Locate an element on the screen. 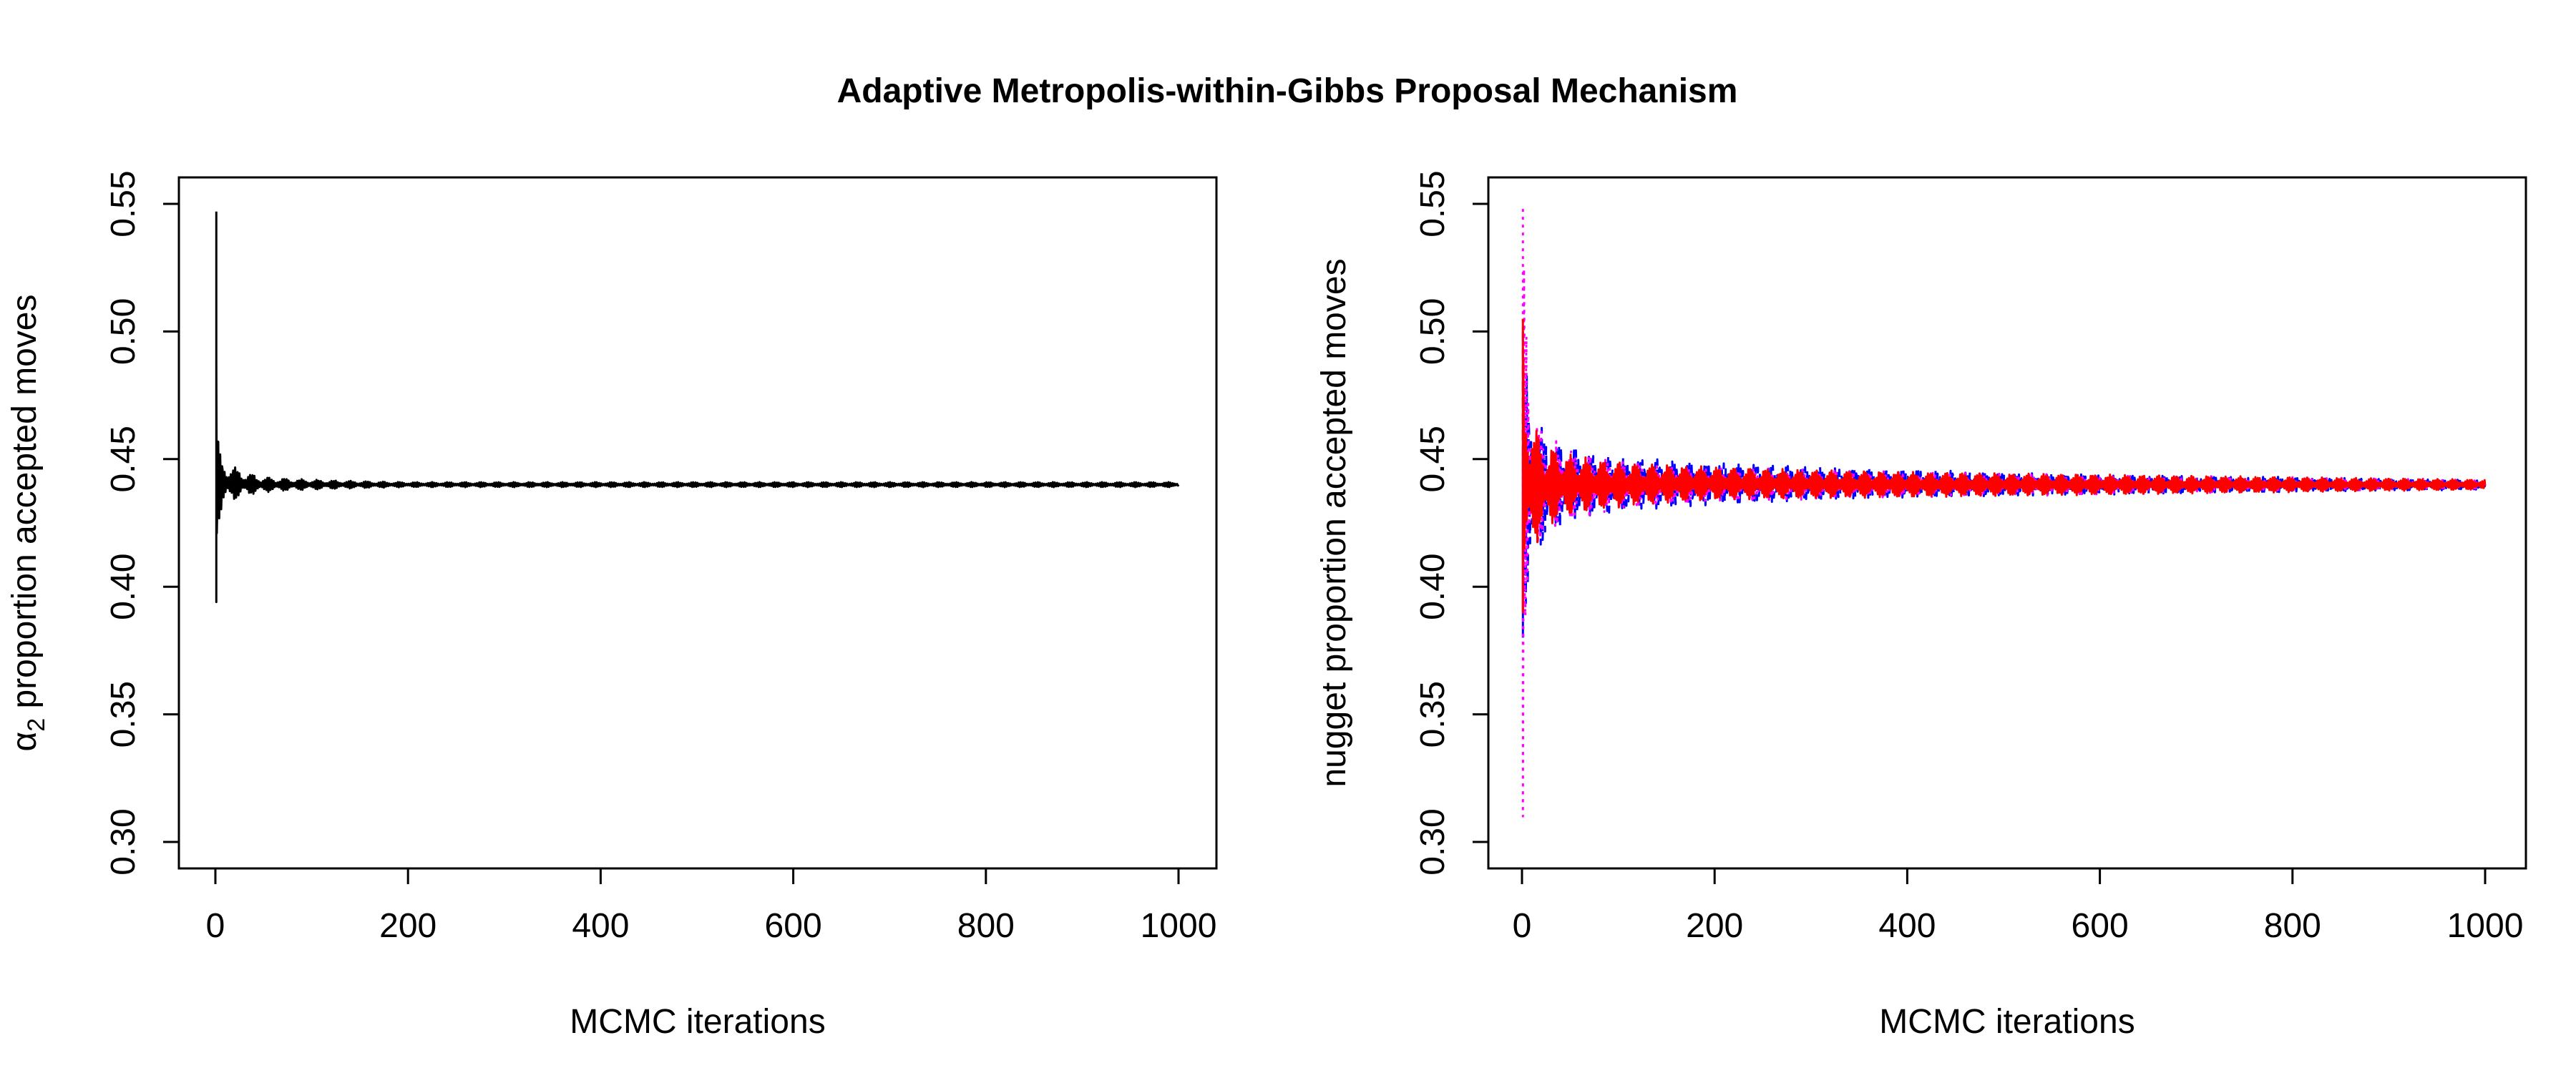  y-axis-label-subscript: 2 is located at coordinates (36, 725).